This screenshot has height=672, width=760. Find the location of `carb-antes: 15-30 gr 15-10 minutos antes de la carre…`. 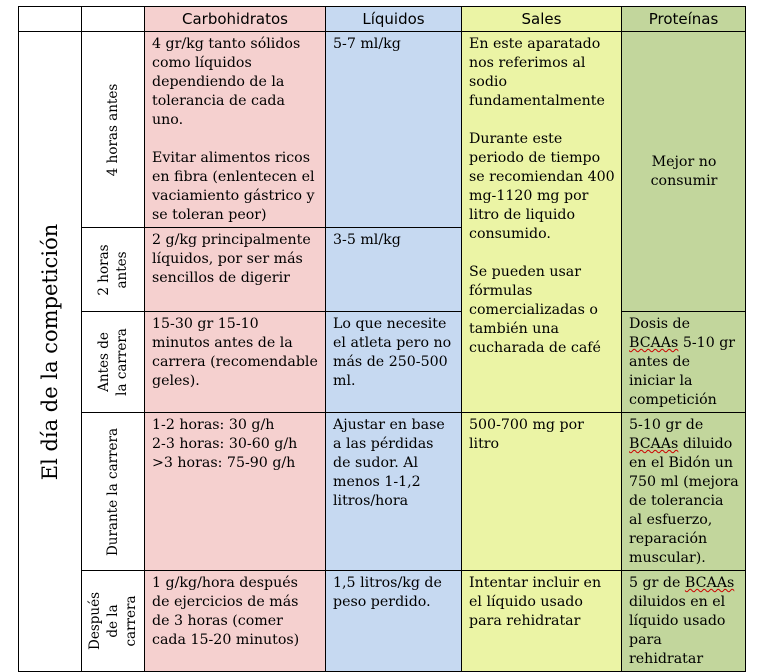

carb-antes: 15-30 gr 15-10 minutos antes de la carre… is located at coordinates (235, 362).